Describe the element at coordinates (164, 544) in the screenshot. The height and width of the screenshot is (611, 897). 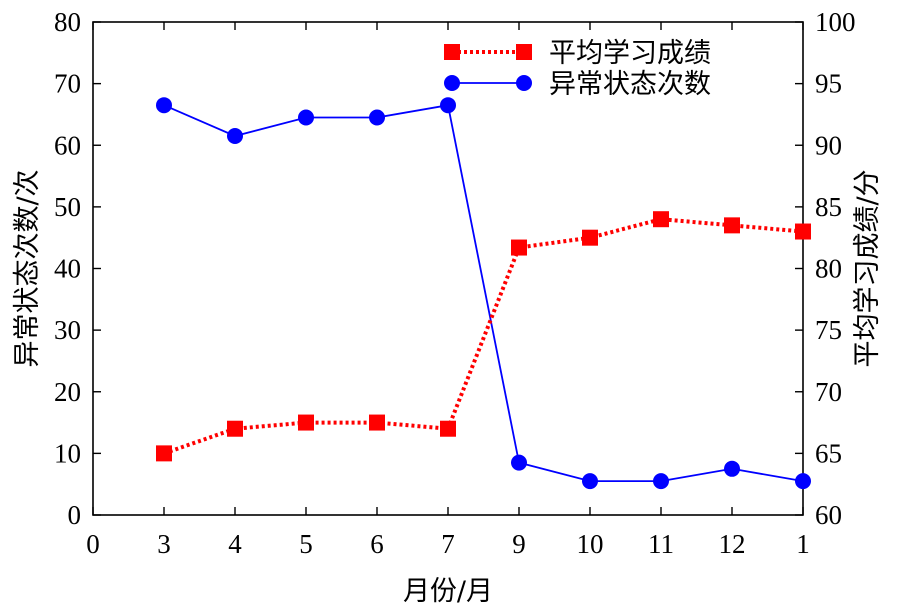
I see `x-tick-label: 3` at that location.